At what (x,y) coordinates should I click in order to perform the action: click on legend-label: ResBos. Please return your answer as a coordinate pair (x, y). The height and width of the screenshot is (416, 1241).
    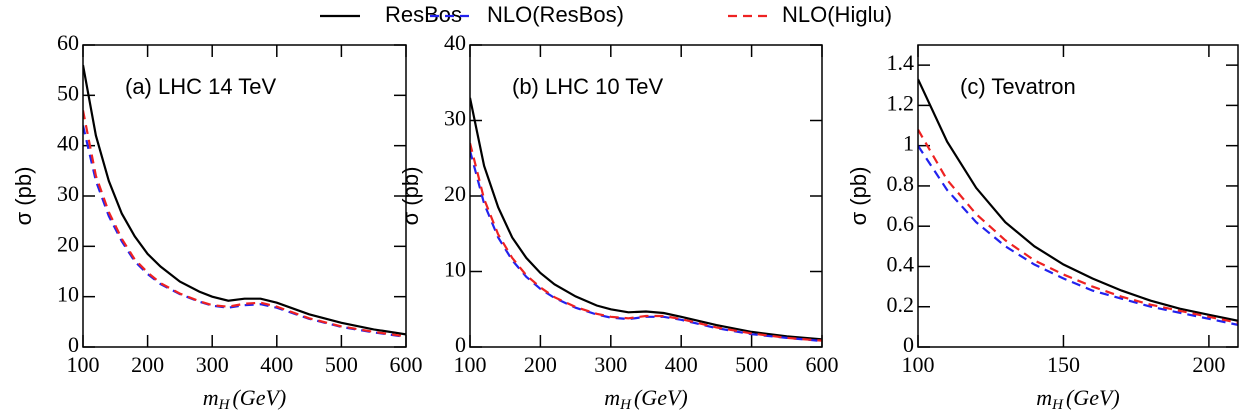
    Looking at the image, I should click on (423, 14).